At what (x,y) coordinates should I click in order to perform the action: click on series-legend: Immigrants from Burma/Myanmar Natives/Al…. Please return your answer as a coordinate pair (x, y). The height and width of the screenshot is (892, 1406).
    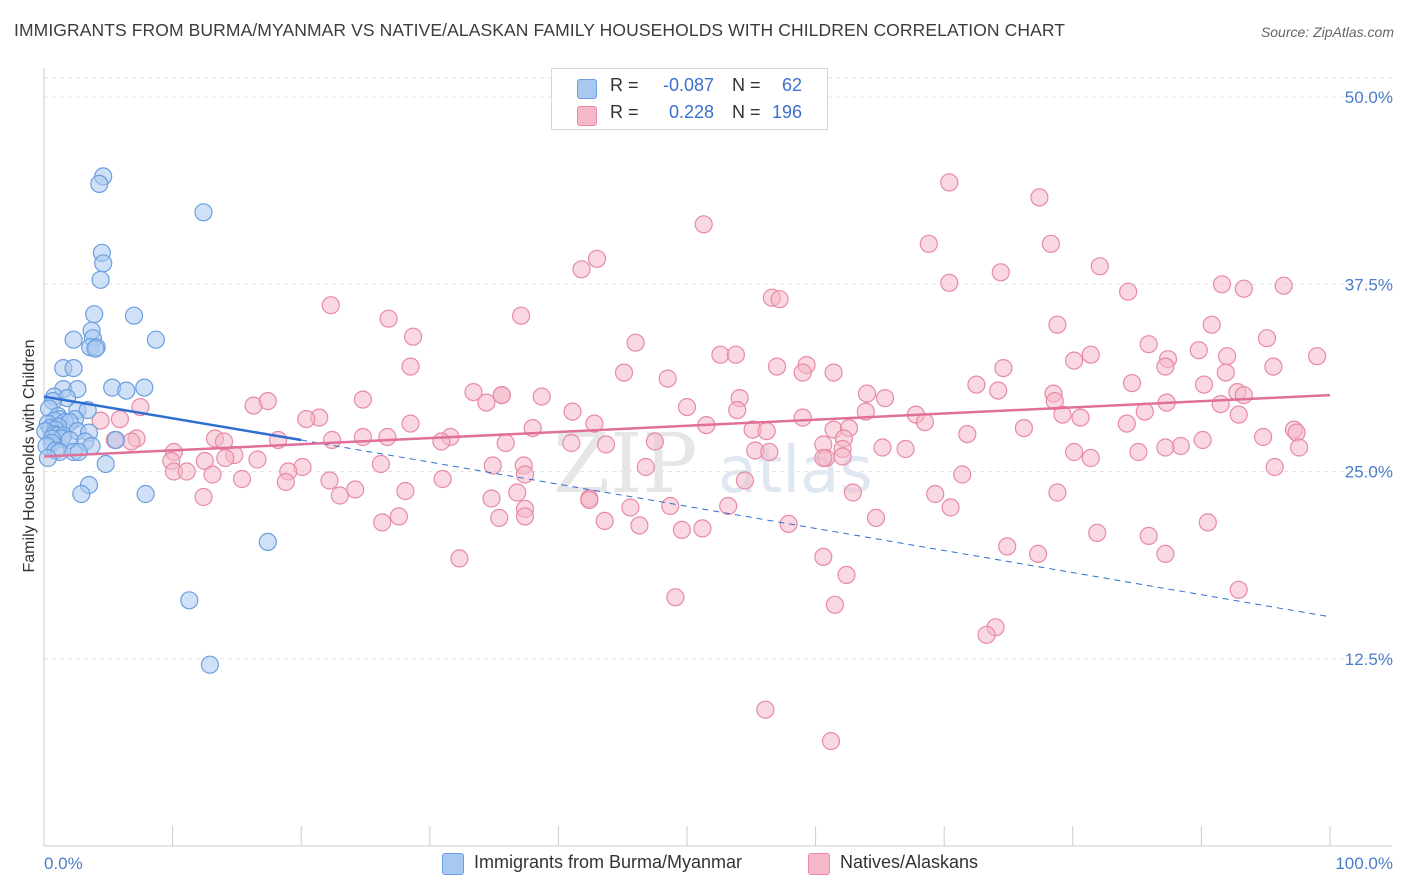
    Looking at the image, I should click on (703, 865).